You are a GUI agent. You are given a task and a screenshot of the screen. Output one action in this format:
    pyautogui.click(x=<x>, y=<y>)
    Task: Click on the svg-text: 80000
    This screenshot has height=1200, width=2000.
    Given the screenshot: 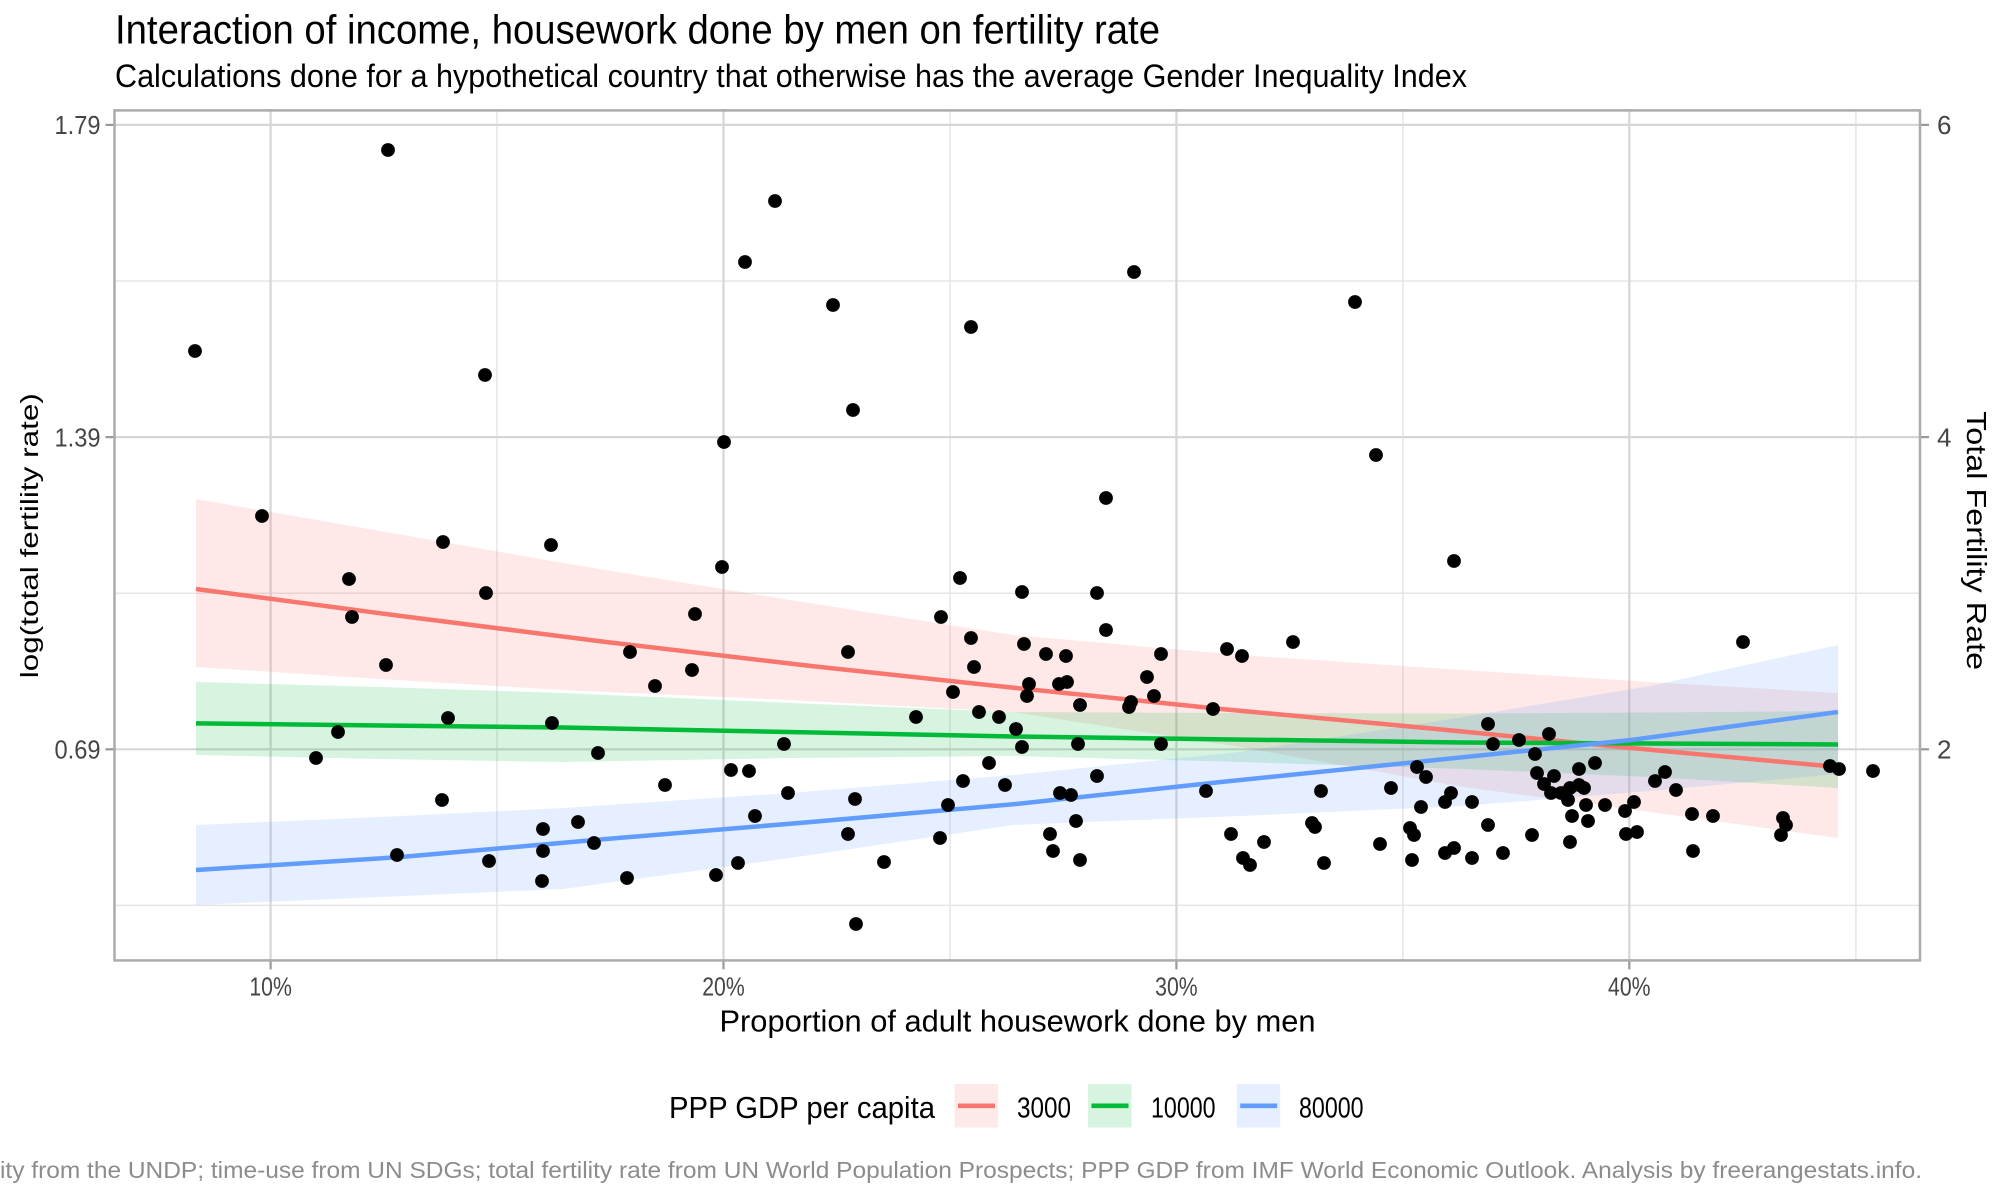 What is the action you would take?
    pyautogui.click(x=1331, y=1109)
    